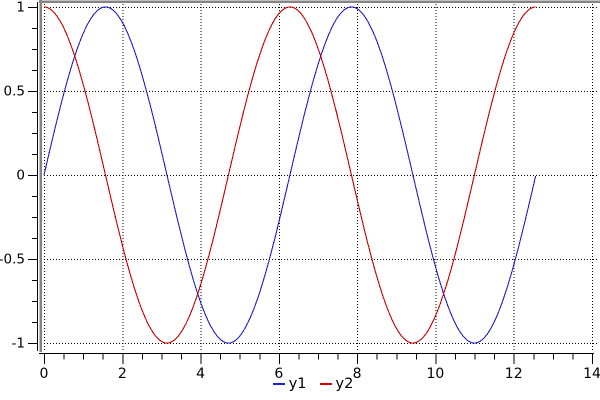 Image resolution: width=600 pixels, height=400 pixels. I want to click on y-tick-label: 0, so click(20, 176).